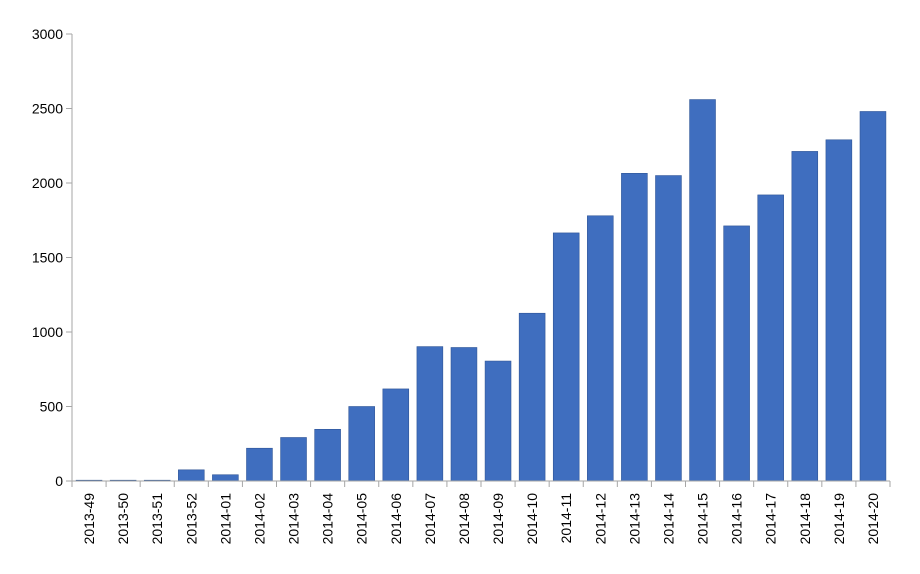 The width and height of the screenshot is (920, 574). Describe the element at coordinates (191, 519) in the screenshot. I see `x-tick-label: 2013-52` at that location.